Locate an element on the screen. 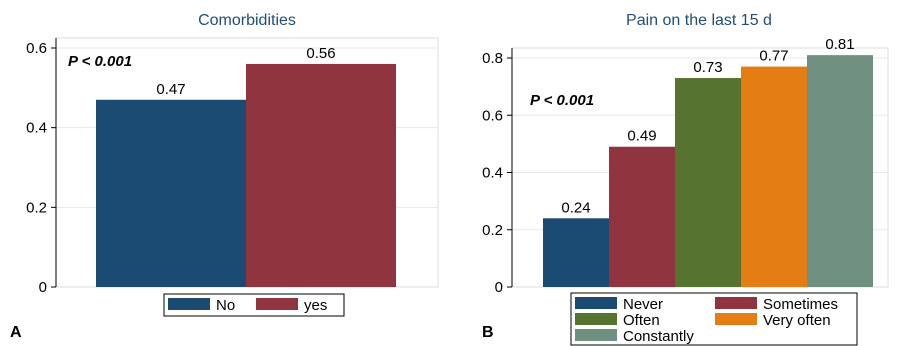 This screenshot has width=899, height=346. panel-label: A is located at coordinates (16, 332).